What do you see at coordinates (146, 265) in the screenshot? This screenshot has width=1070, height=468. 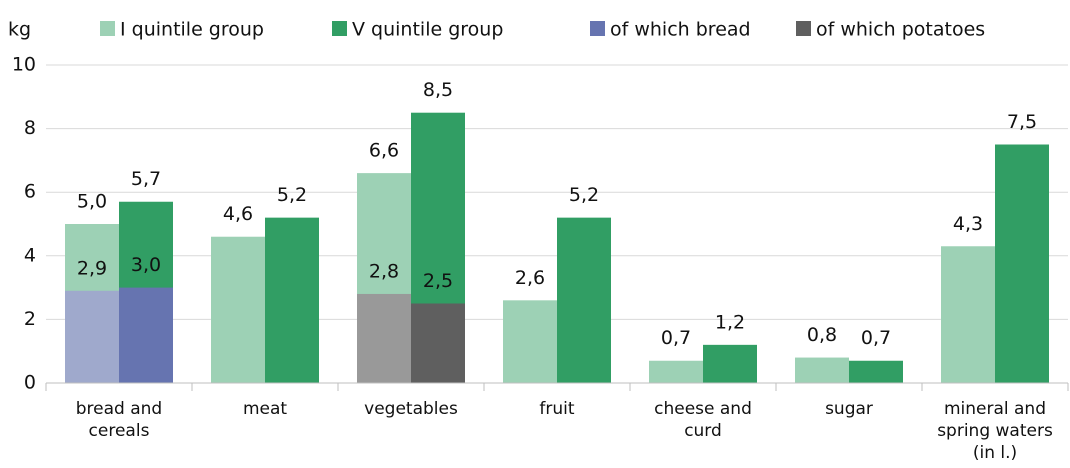 I see `data-label: 3,0` at bounding box center [146, 265].